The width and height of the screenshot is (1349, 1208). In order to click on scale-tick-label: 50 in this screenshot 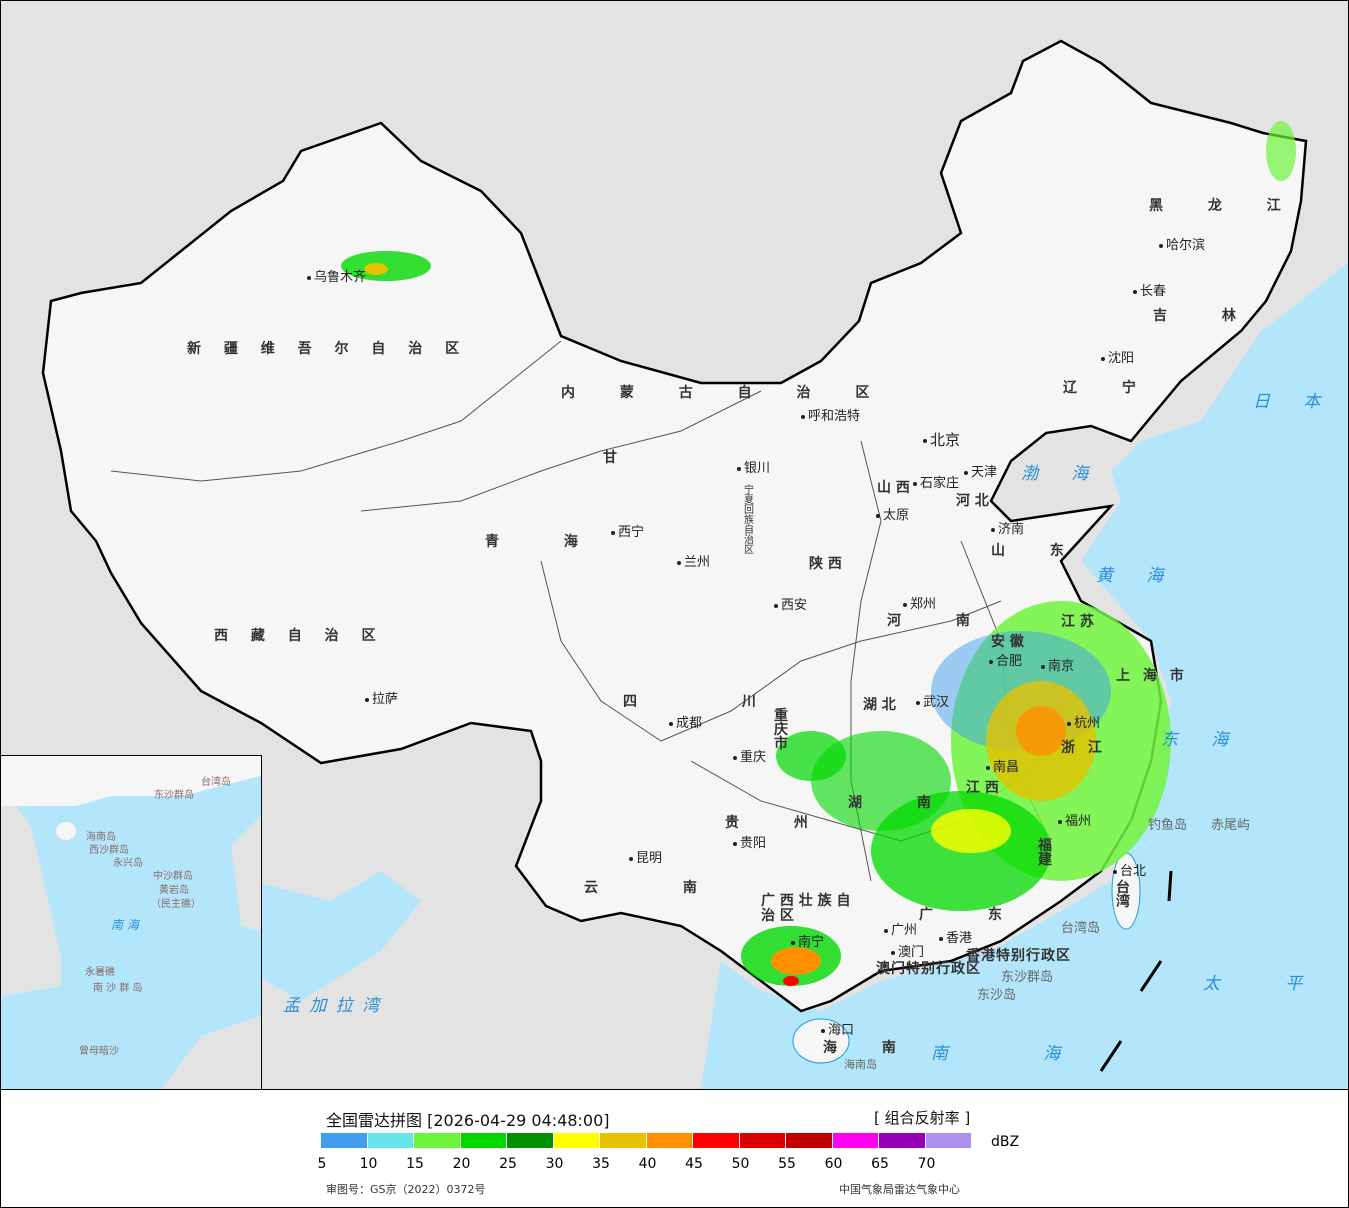, I will do `click(740, 1164)`.